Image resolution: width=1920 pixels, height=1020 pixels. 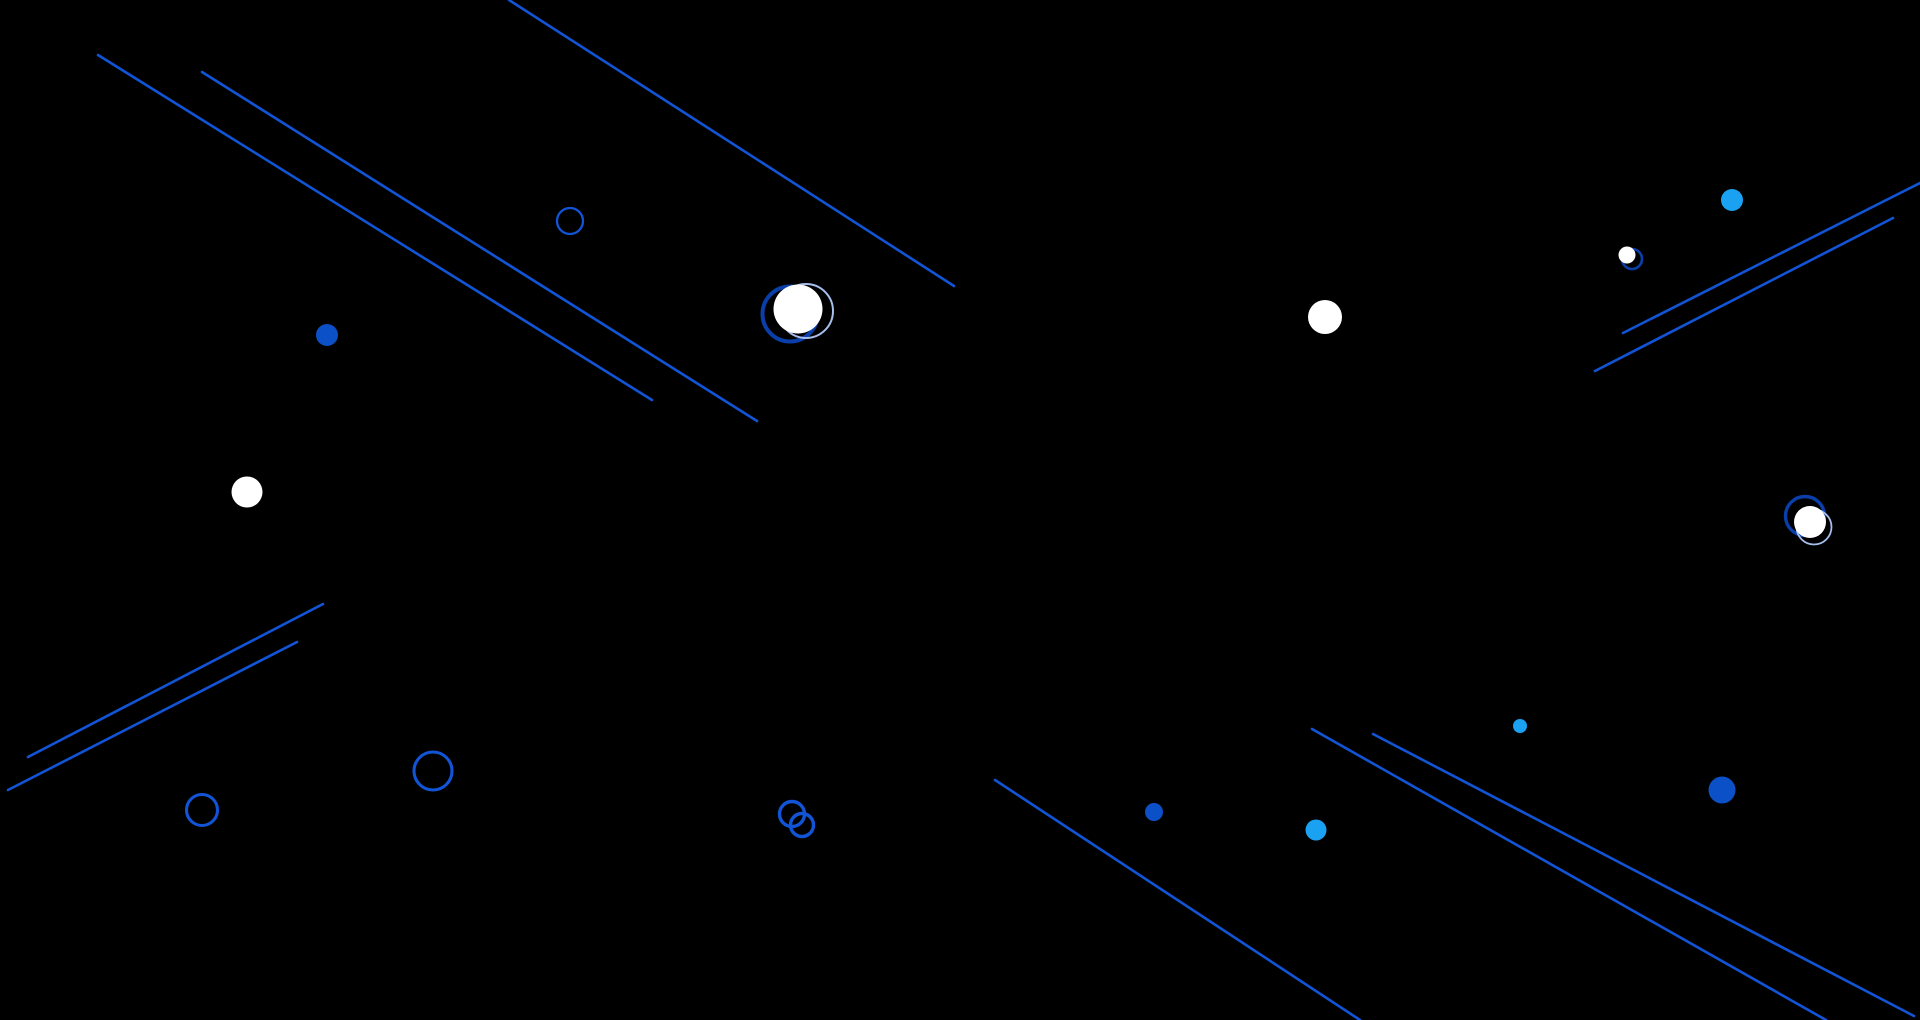 What do you see at coordinates (375, 227) in the screenshot?
I see `line-top-left-lower` at bounding box center [375, 227].